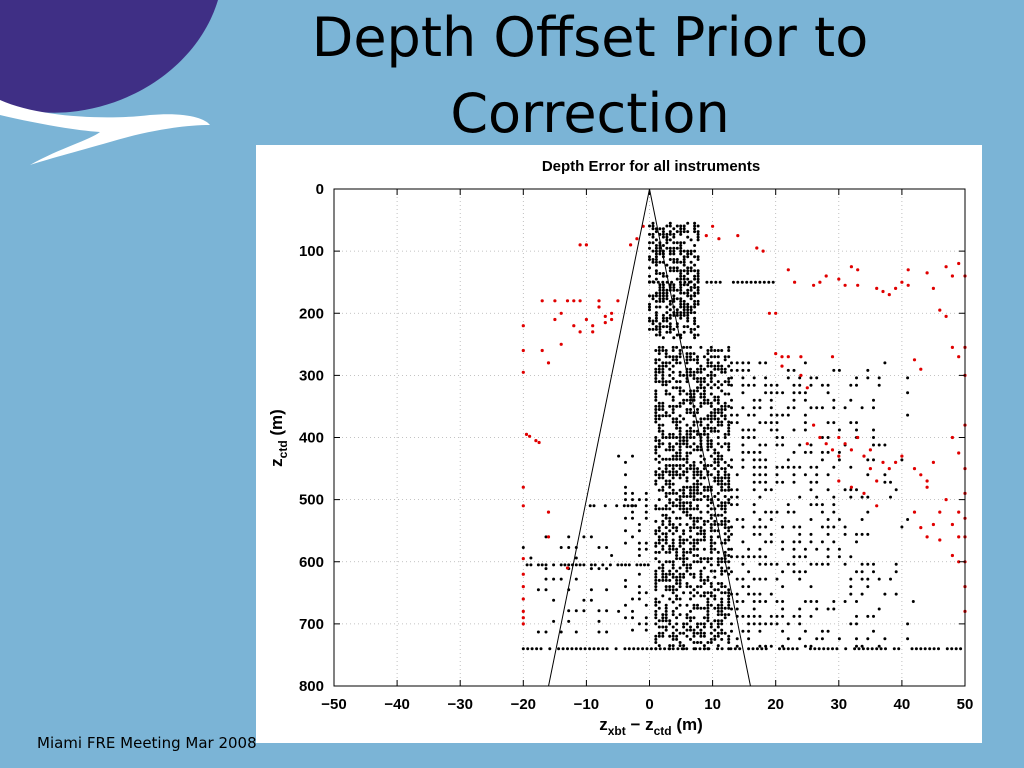 This screenshot has width=1024, height=768. Describe the element at coordinates (459, 704) in the screenshot. I see `x-tick-label: −30` at that location.